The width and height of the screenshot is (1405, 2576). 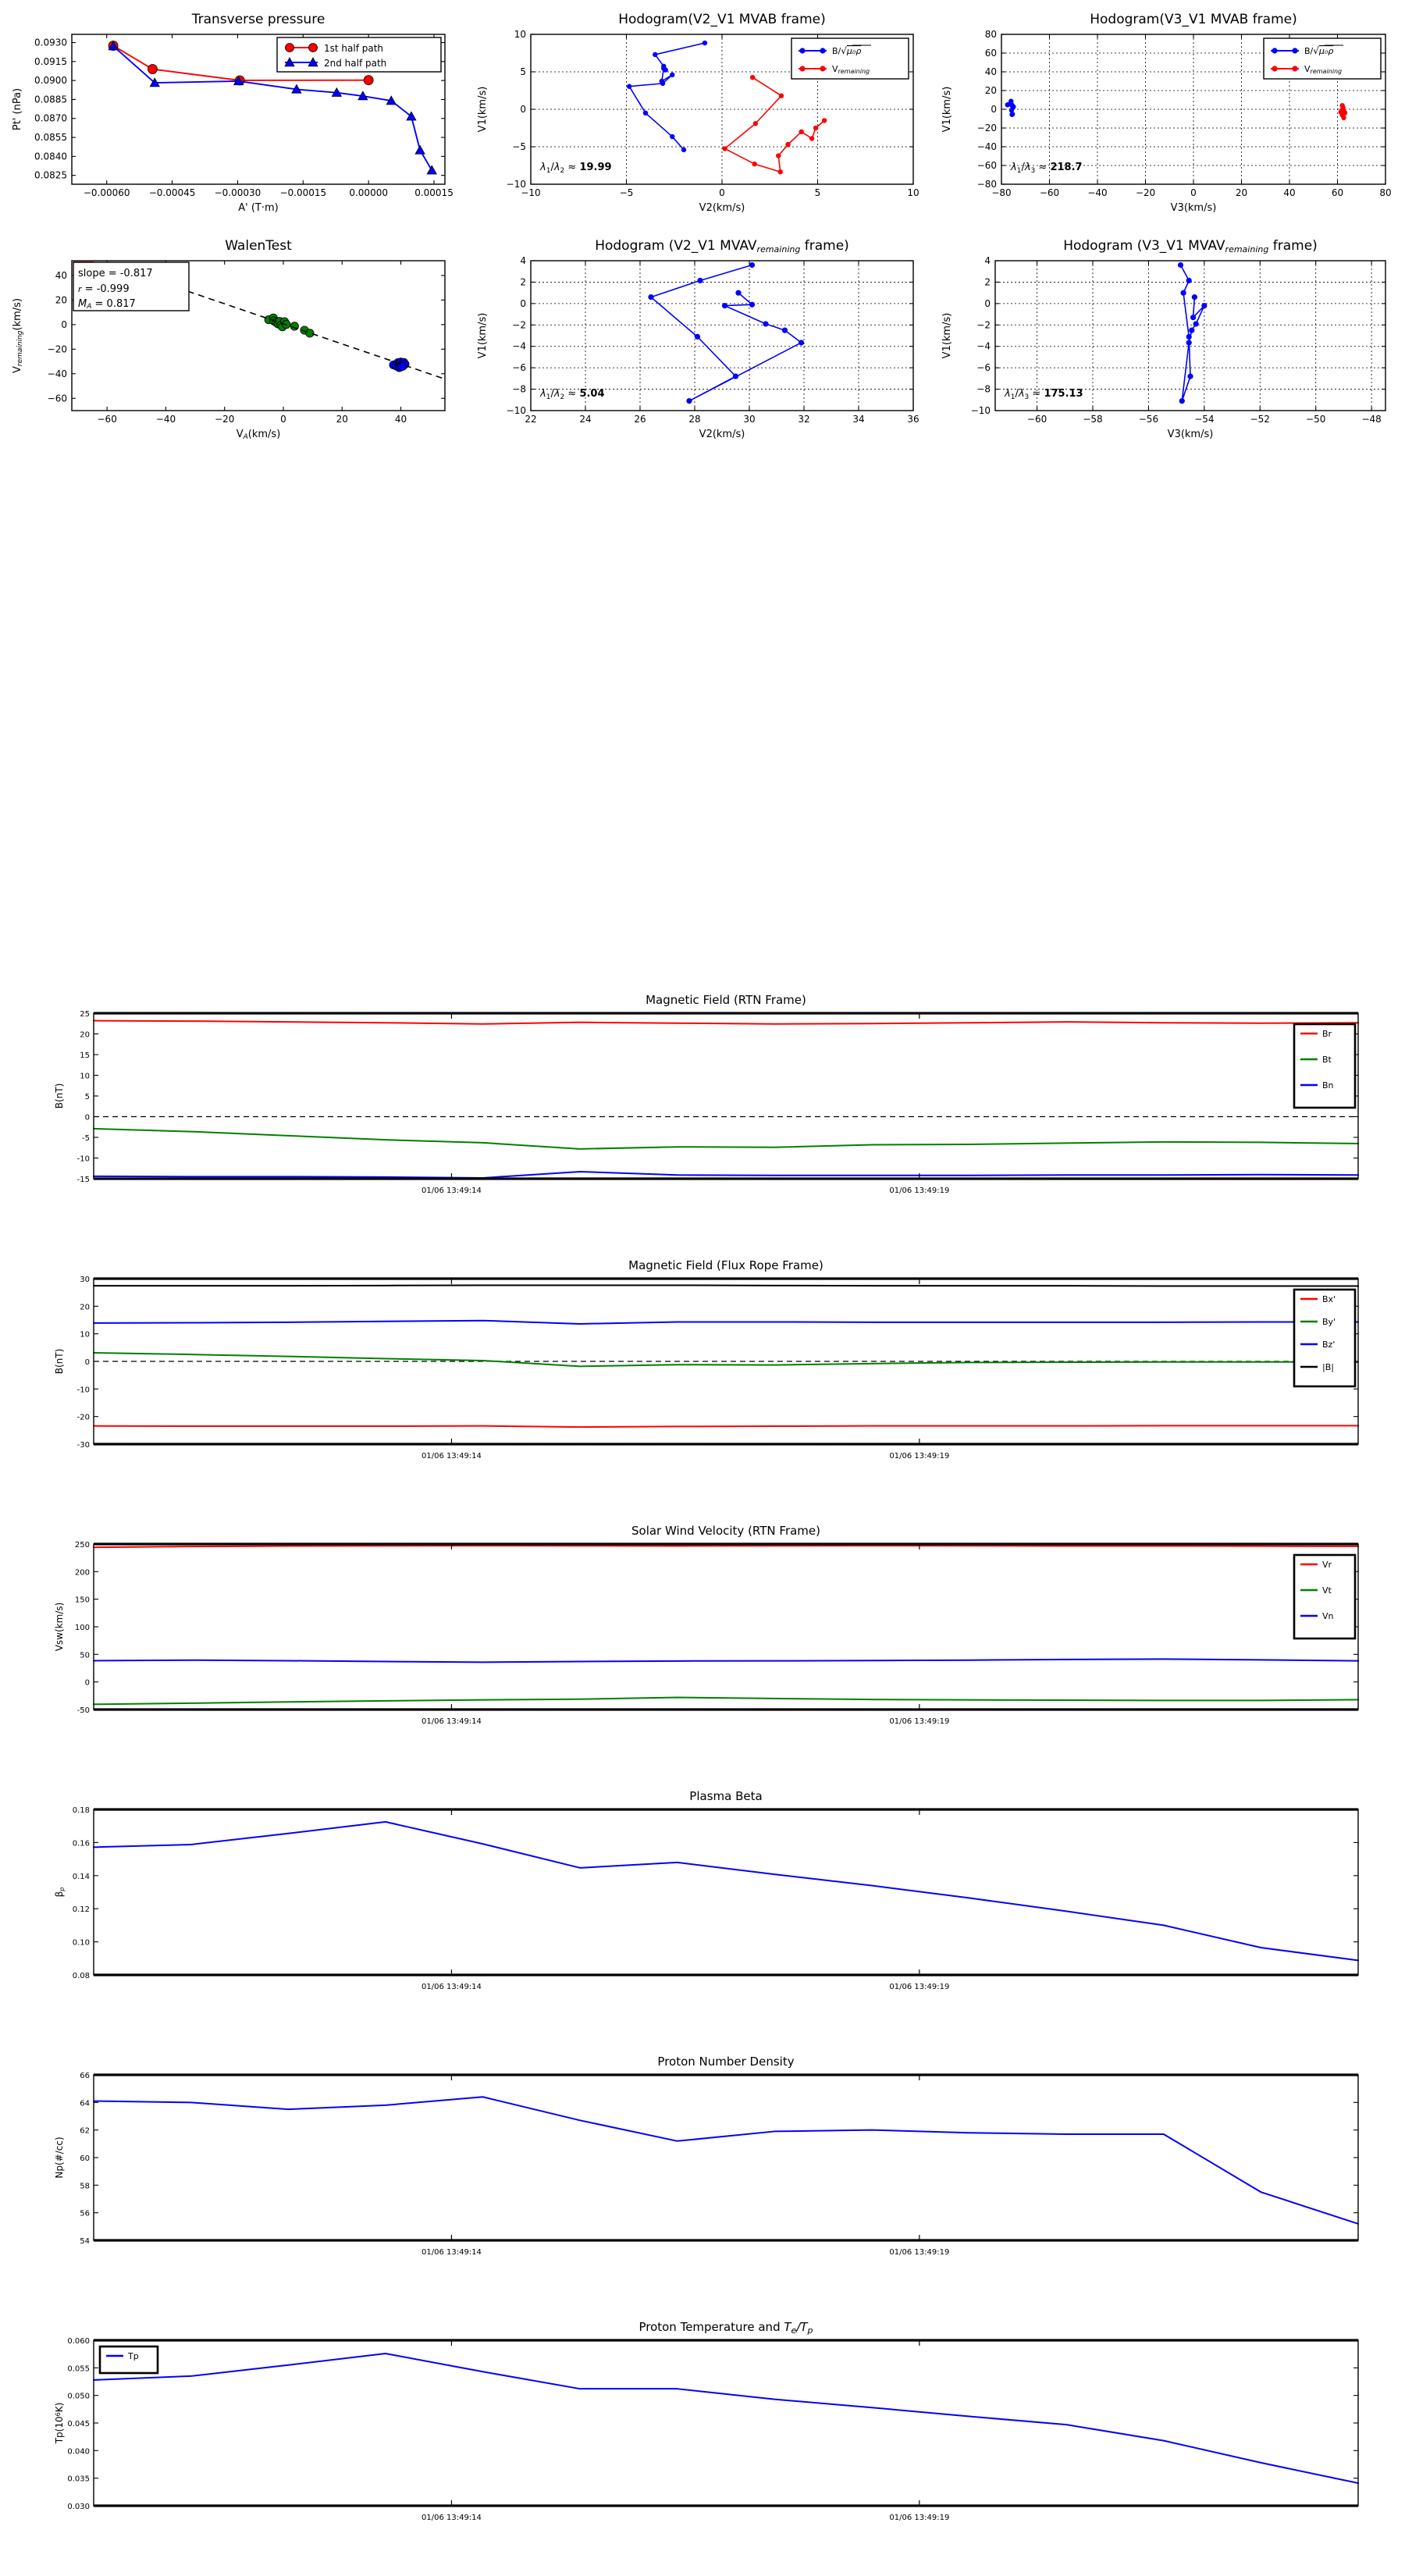 What do you see at coordinates (519, 146) in the screenshot?
I see `ytick-label: −5` at bounding box center [519, 146].